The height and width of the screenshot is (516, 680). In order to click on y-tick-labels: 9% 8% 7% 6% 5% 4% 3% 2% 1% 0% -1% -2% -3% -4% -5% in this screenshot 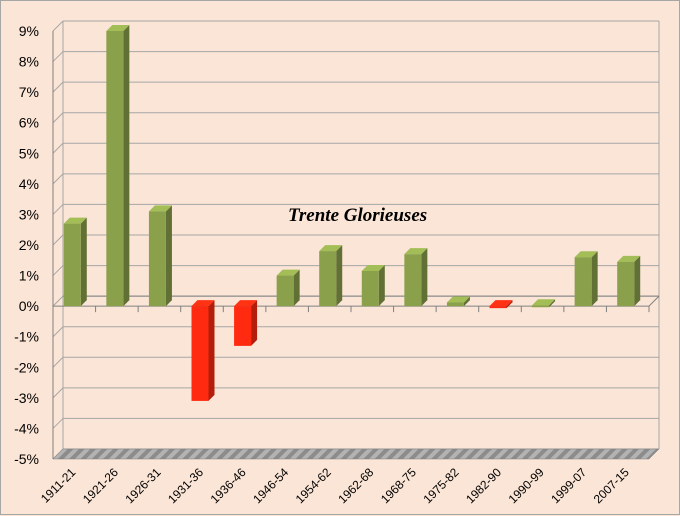, I will do `click(26, 245)`.